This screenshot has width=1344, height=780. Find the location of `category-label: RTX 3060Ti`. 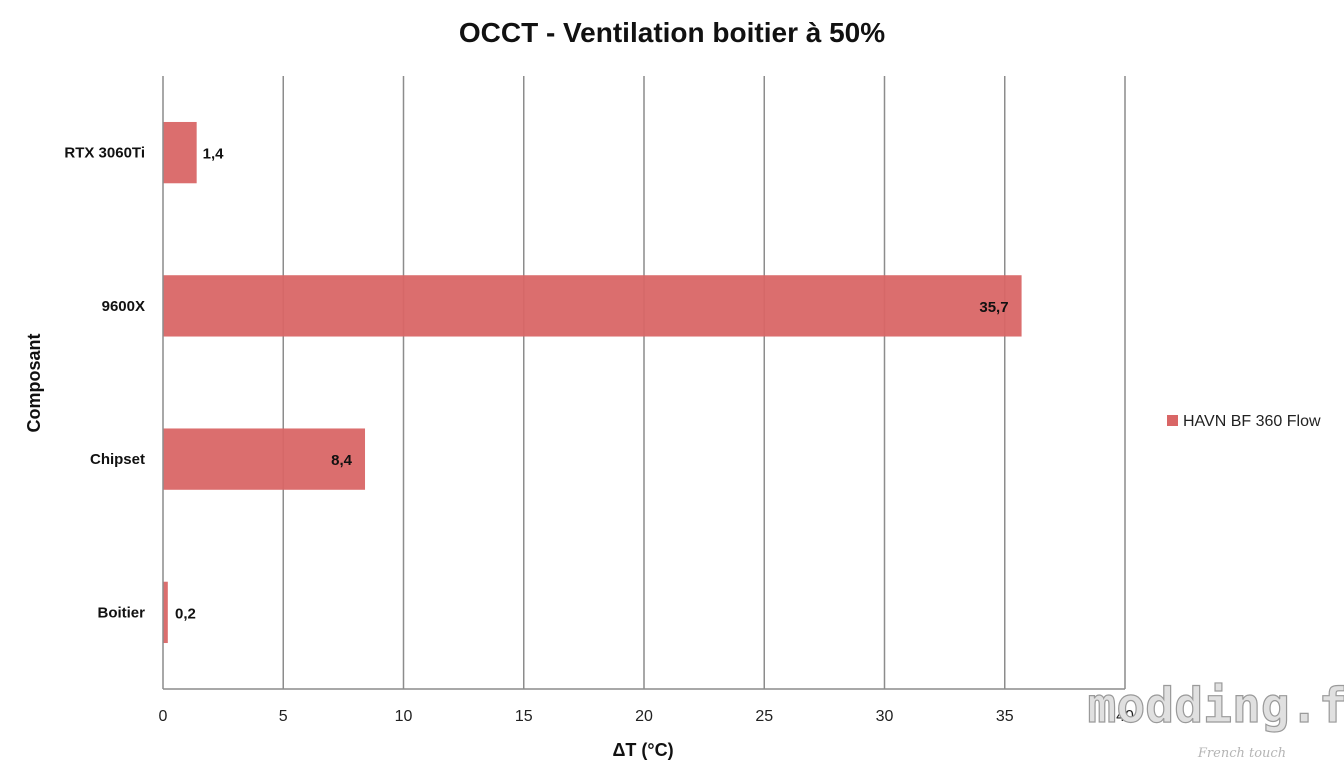

category-label: RTX 3060Ti is located at coordinates (104, 153).